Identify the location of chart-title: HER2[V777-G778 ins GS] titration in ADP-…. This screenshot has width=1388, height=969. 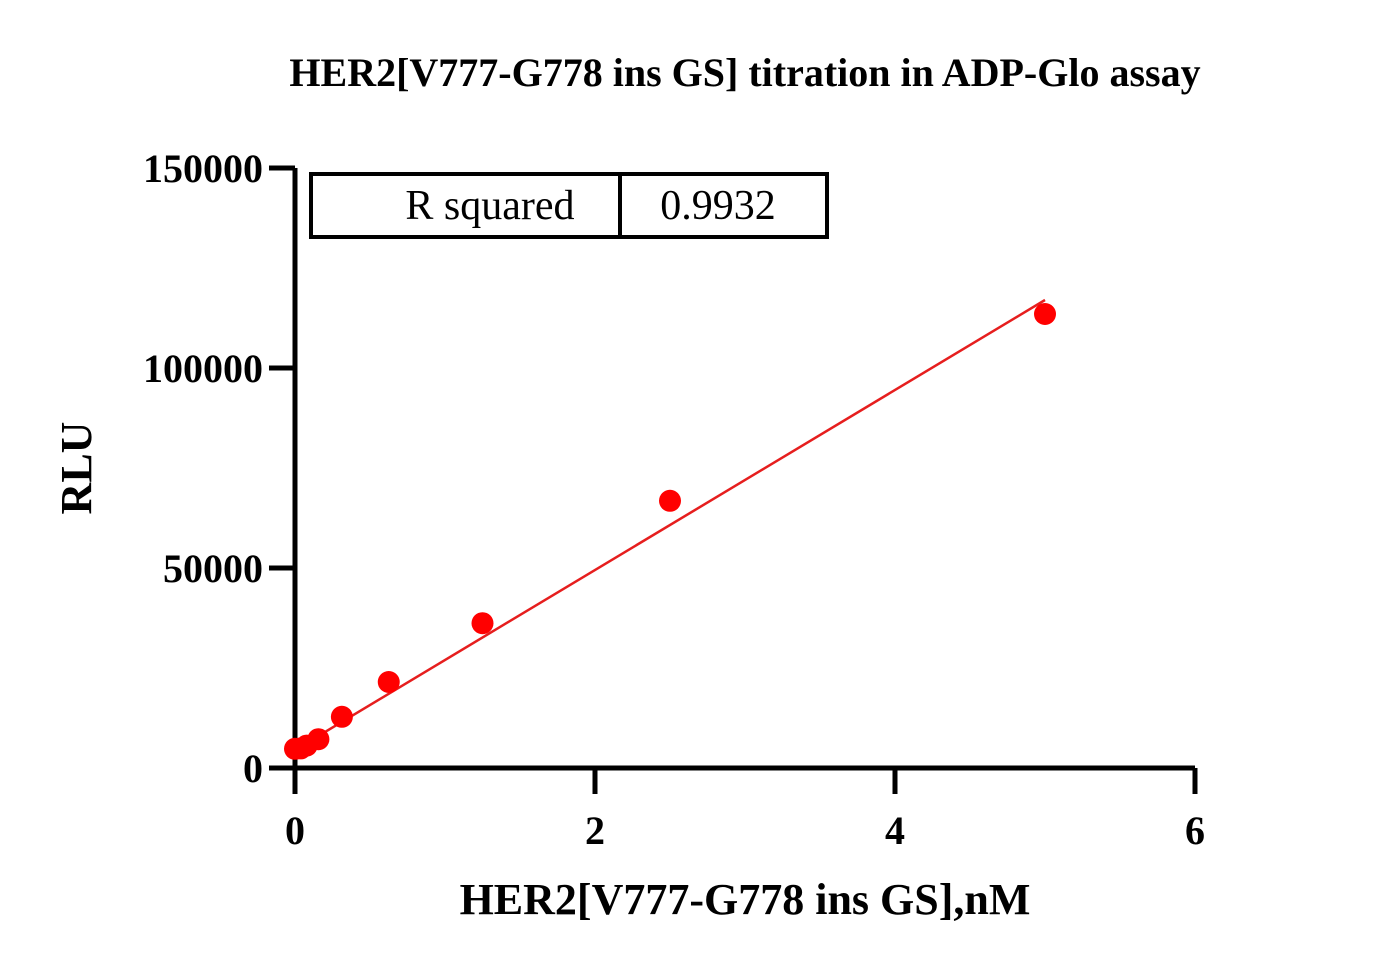
(744, 72).